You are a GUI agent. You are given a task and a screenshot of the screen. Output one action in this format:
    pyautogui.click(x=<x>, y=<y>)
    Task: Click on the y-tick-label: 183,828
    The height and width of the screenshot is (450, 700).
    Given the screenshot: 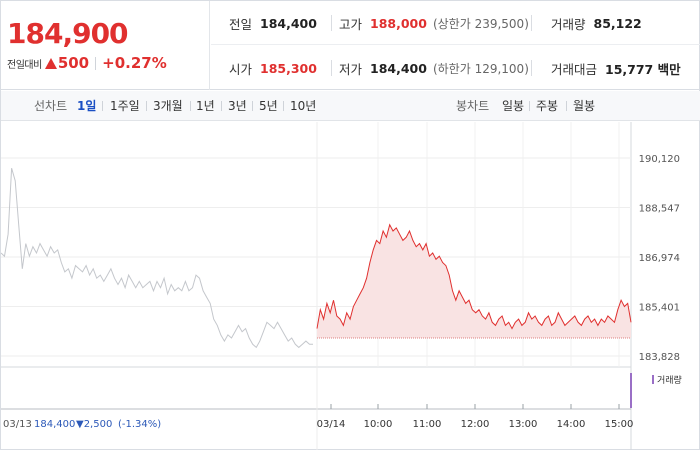 What is the action you would take?
    pyautogui.click(x=659, y=357)
    